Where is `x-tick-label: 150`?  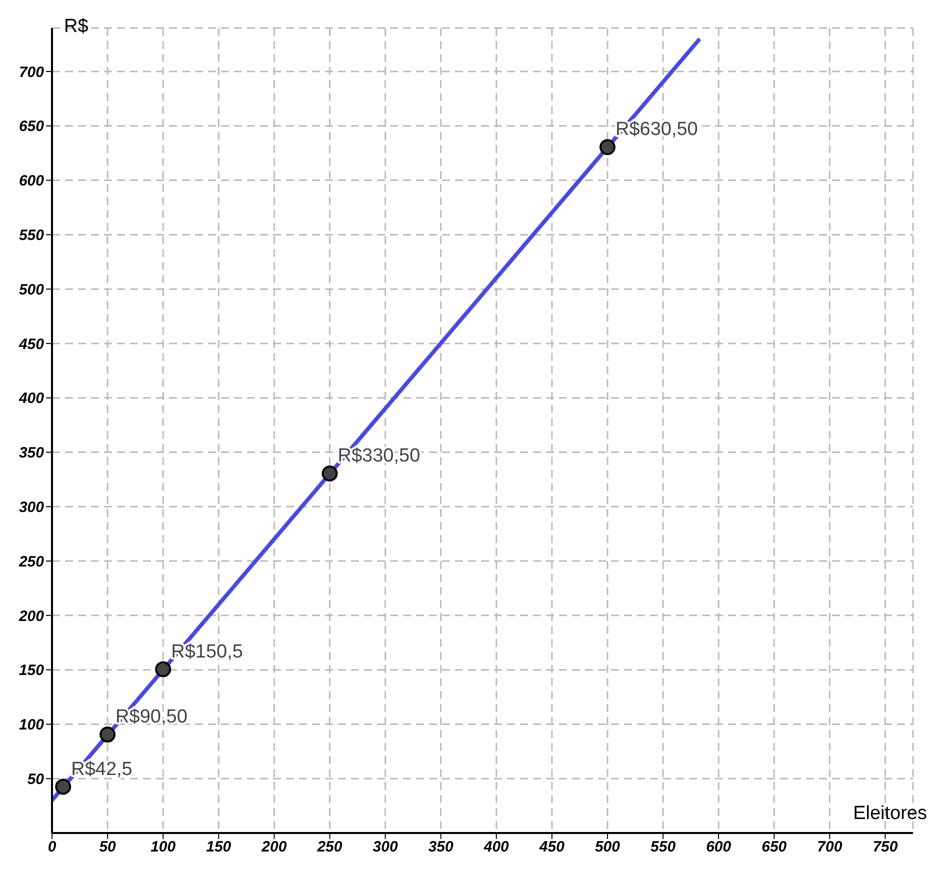
x-tick-label: 150 is located at coordinates (219, 847).